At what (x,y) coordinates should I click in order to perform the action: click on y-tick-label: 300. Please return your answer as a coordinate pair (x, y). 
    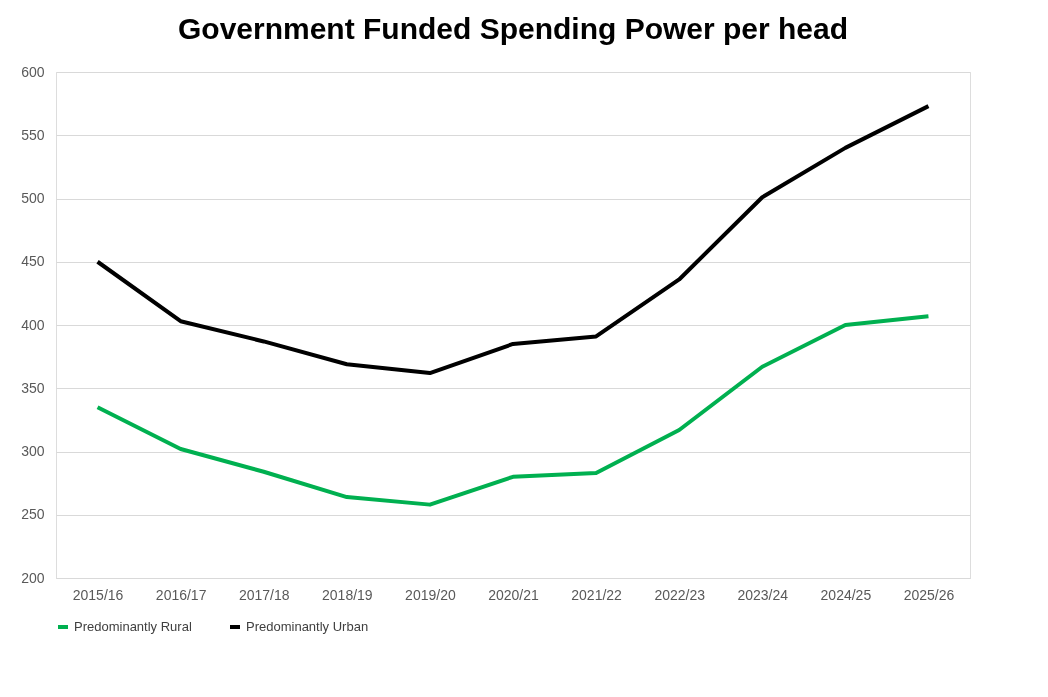
    Looking at the image, I should click on (33, 451).